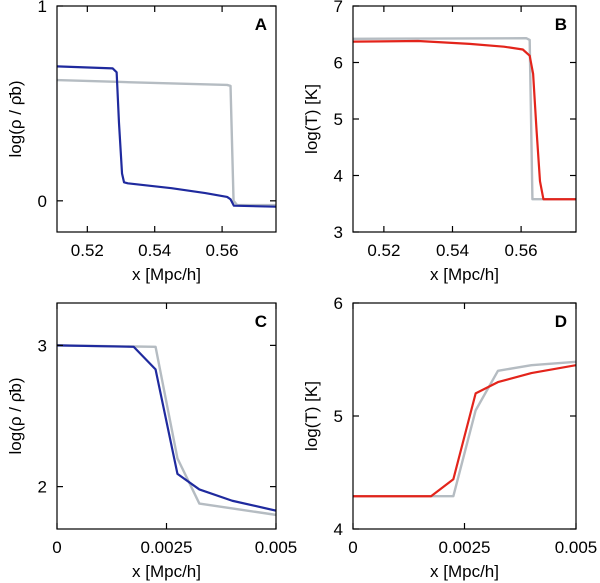  What do you see at coordinates (261, 24) in the screenshot?
I see `panel-label: A` at bounding box center [261, 24].